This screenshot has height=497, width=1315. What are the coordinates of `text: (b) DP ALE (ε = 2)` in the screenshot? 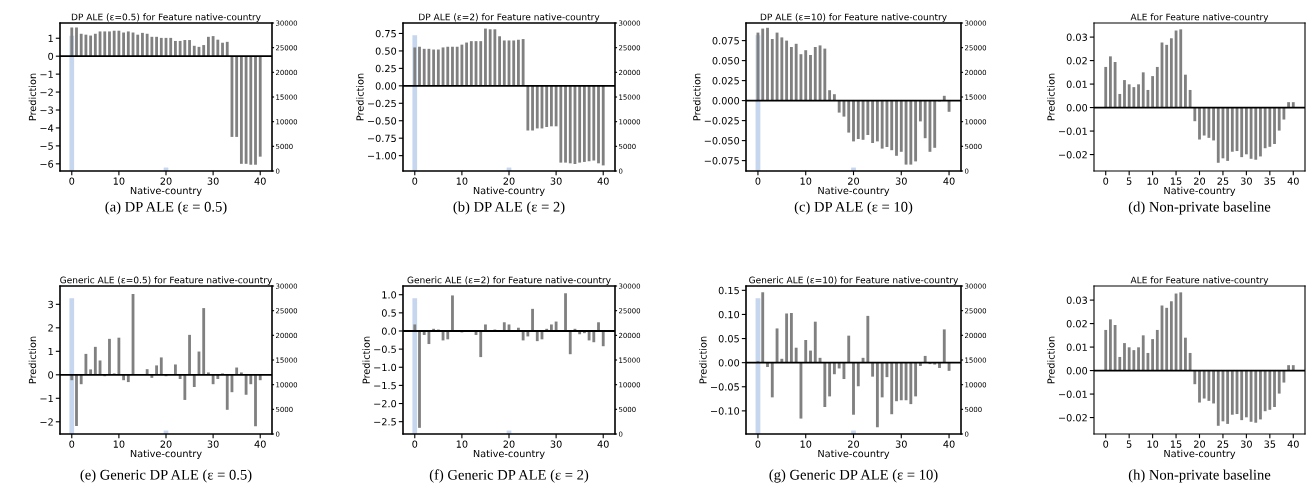 It's located at (509, 208).